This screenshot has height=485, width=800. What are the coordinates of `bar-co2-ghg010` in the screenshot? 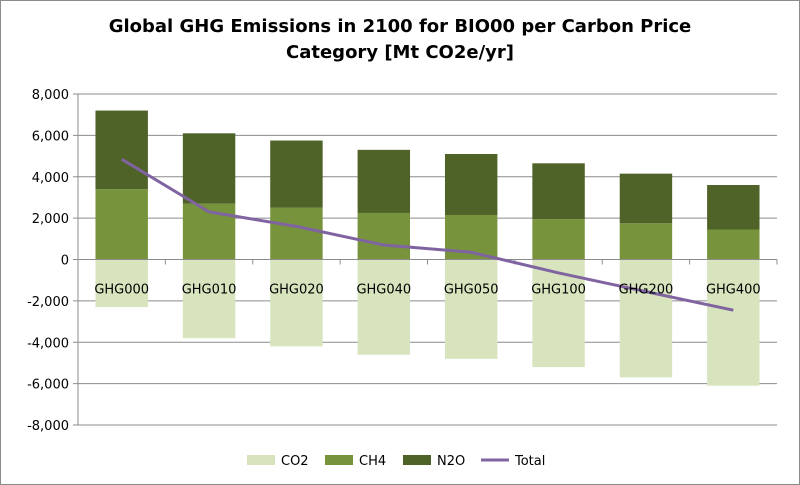 It's located at (209, 299).